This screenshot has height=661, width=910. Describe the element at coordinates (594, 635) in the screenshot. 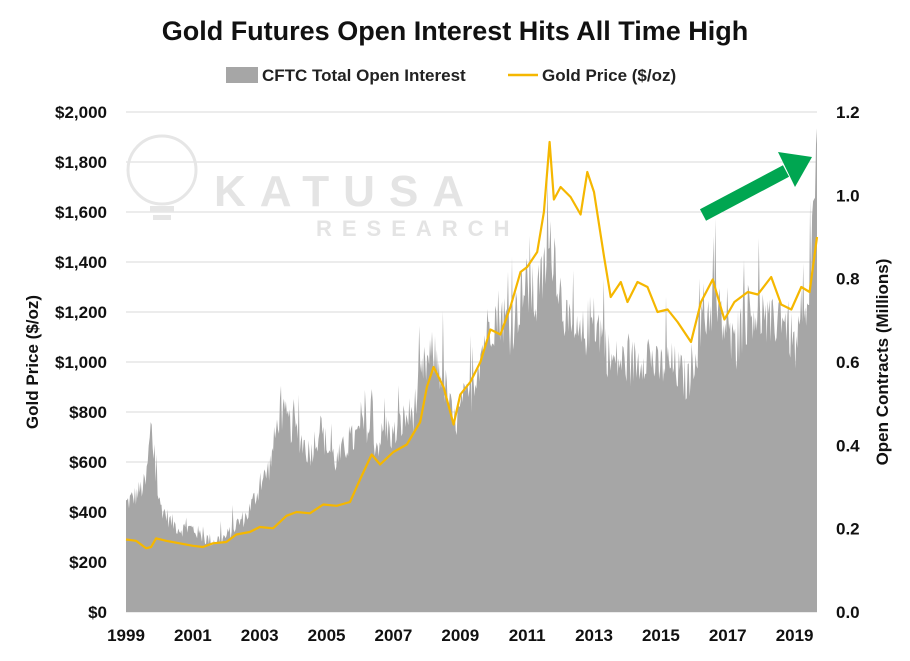

I see `x-tick-2013: 2013` at that location.